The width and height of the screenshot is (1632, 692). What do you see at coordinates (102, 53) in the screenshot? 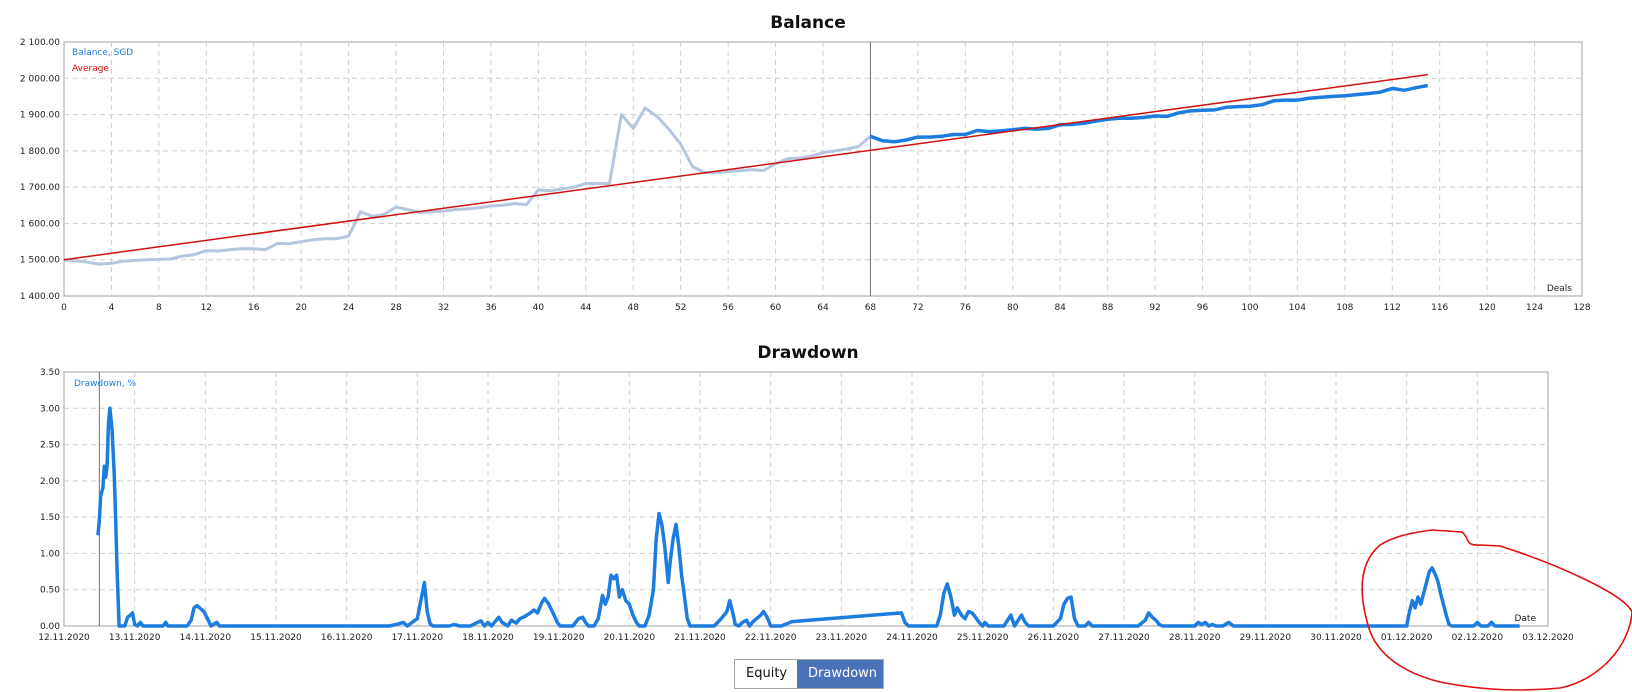
I see `legend-balance-sgd: Balance, SGD` at bounding box center [102, 53].